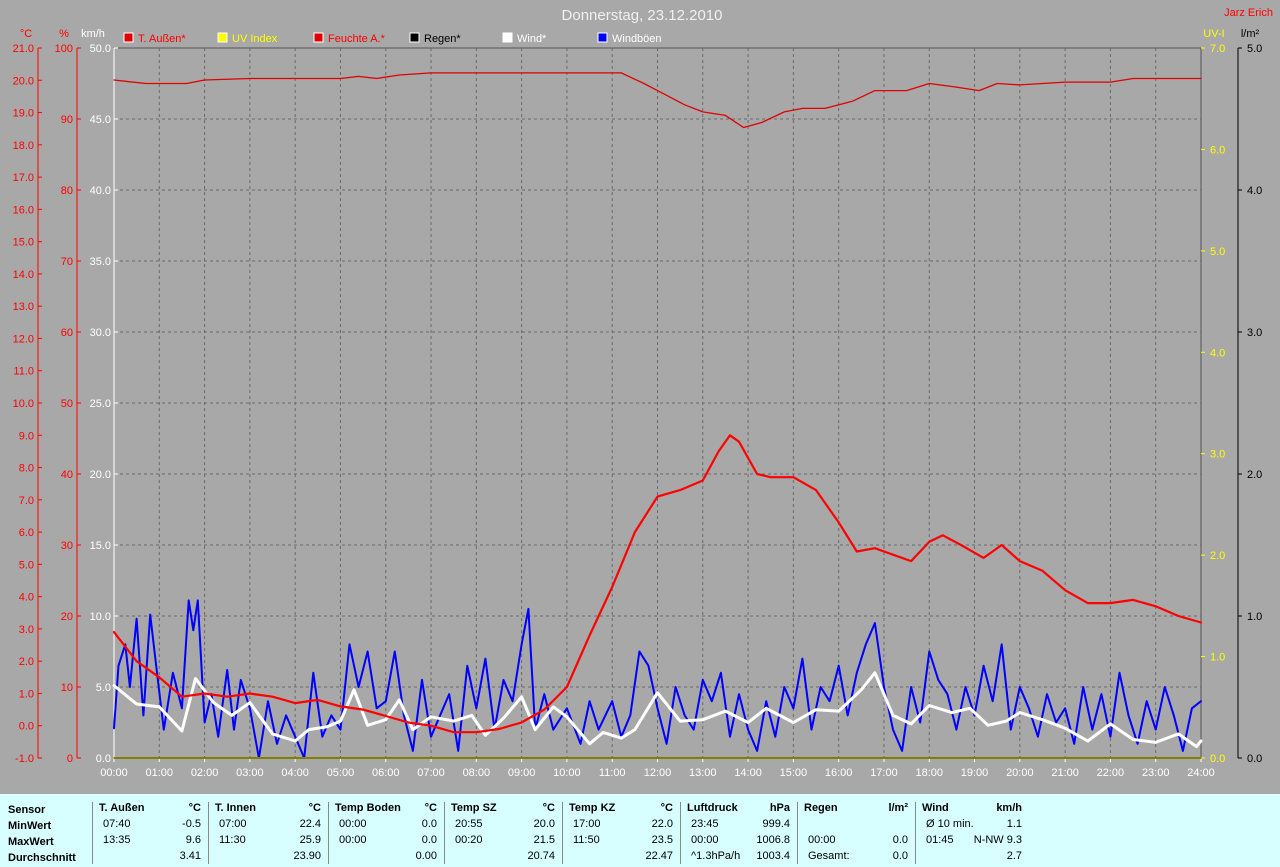 The image size is (1280, 867). Describe the element at coordinates (935, 808) in the screenshot. I see `stat-name: Wind` at that location.